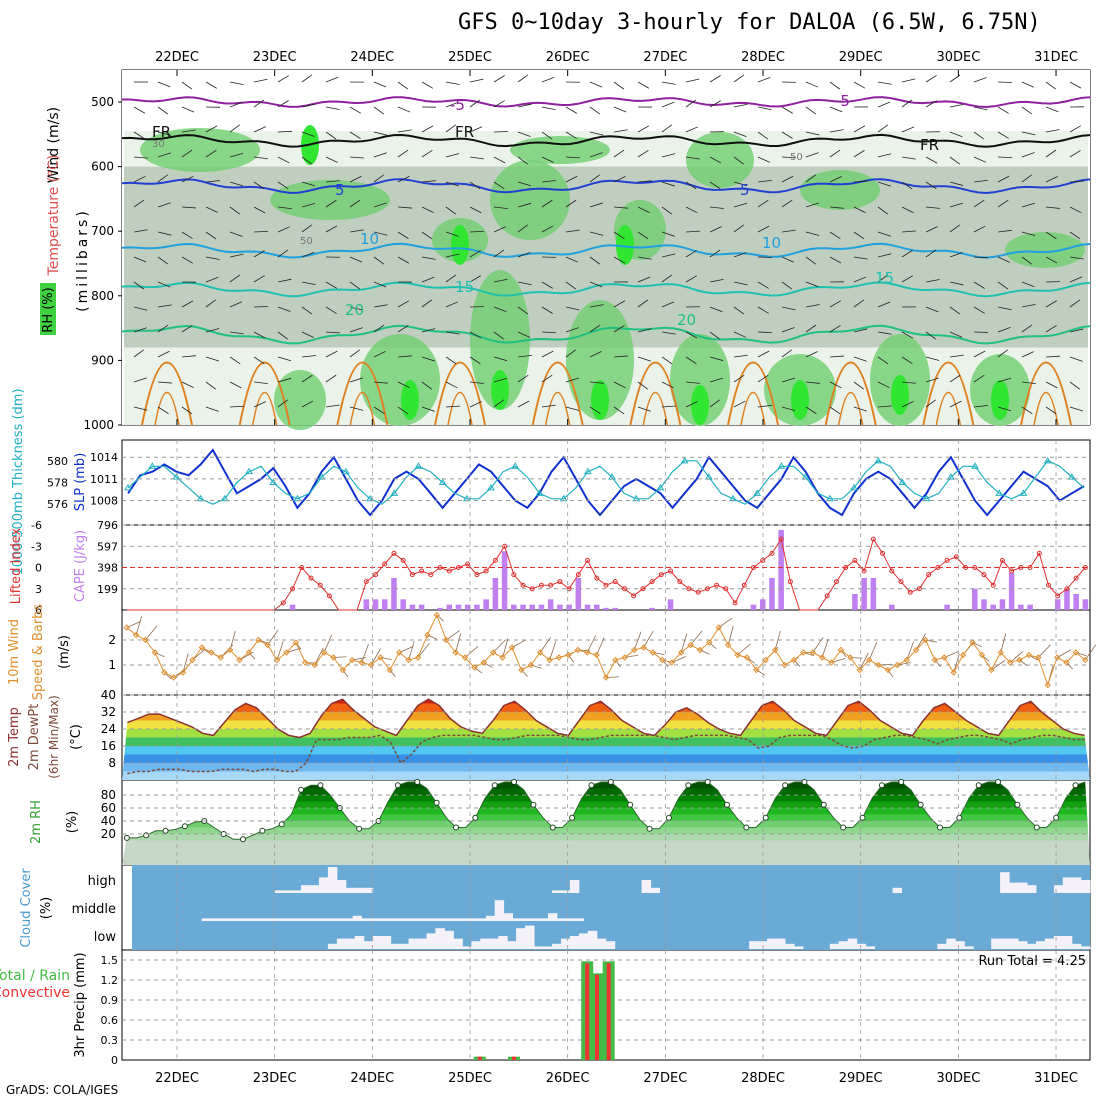 The image size is (1100, 1104). I want to click on temperature-axis-label: 2m Temp, so click(14, 737).